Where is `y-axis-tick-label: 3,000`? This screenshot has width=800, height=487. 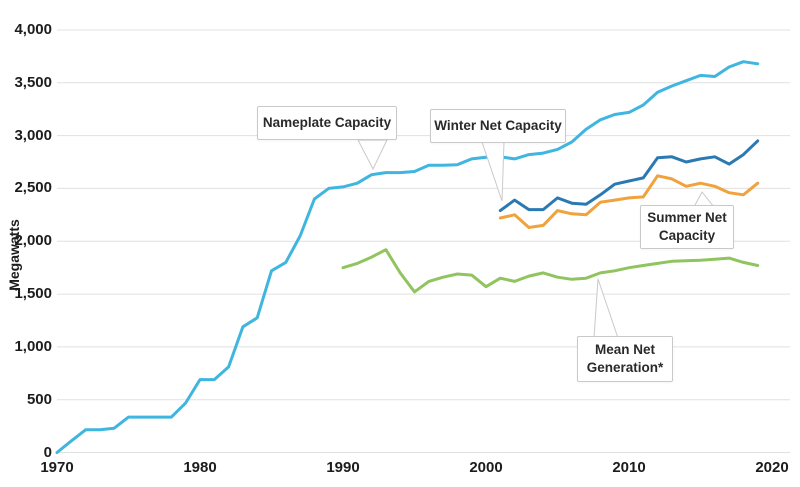
y-axis-tick-label: 3,000 is located at coordinates (33, 135).